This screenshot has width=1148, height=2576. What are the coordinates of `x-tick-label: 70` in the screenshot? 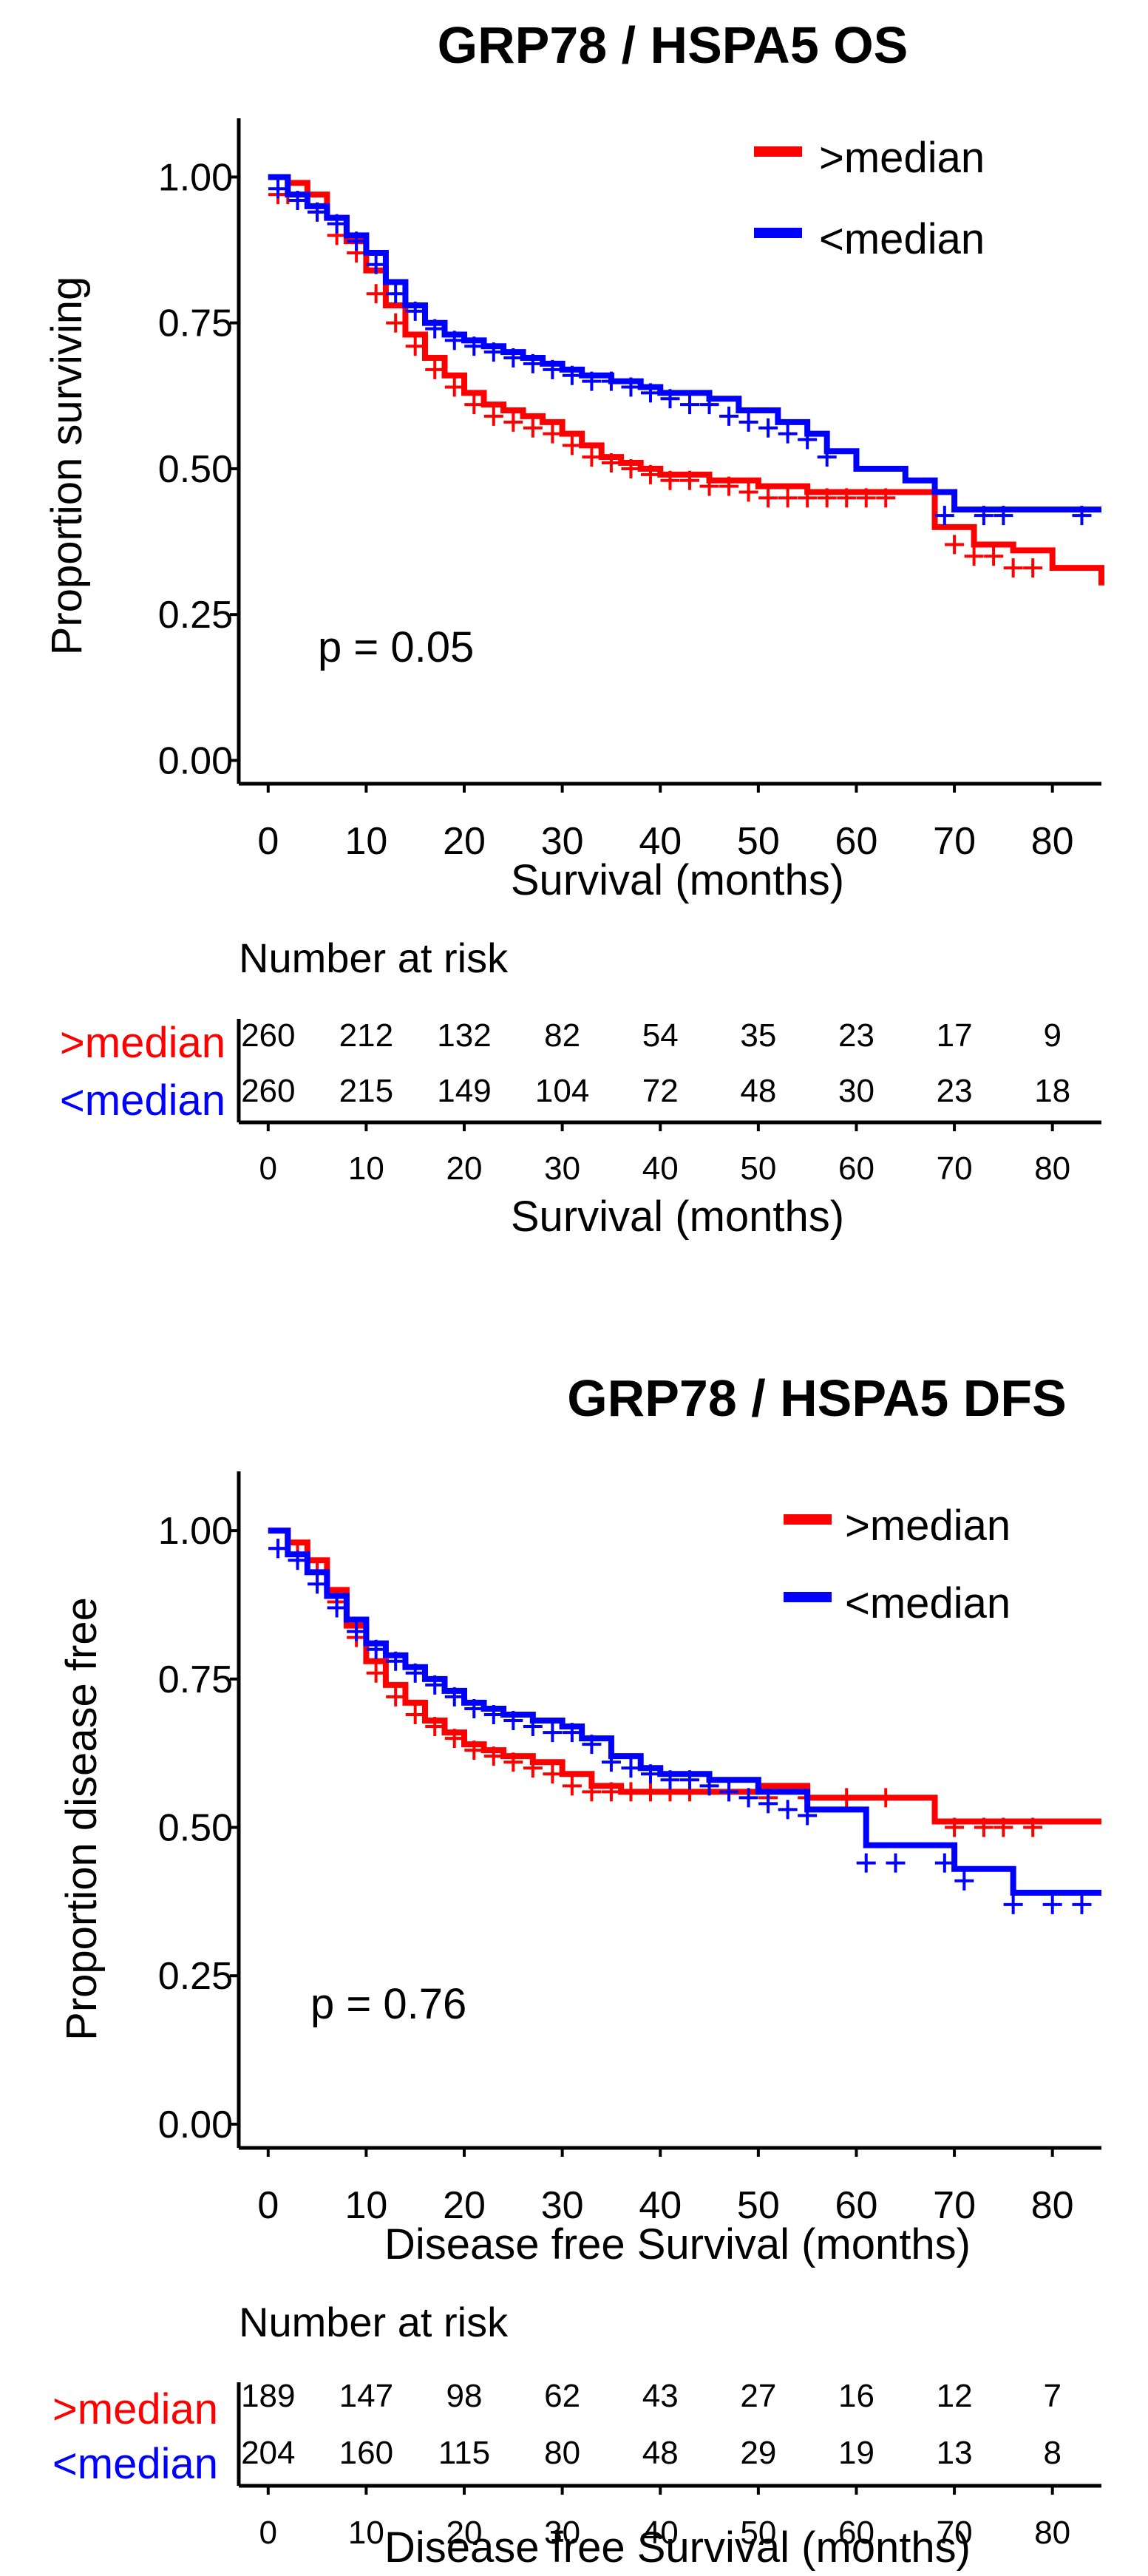 It's located at (954, 841).